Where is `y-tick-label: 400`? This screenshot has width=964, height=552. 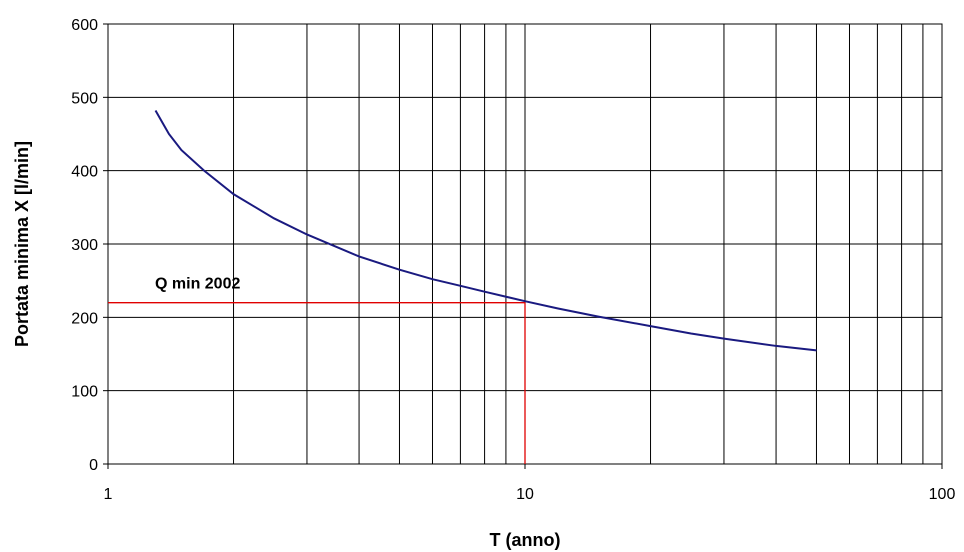
y-tick-label: 400 is located at coordinates (84, 172).